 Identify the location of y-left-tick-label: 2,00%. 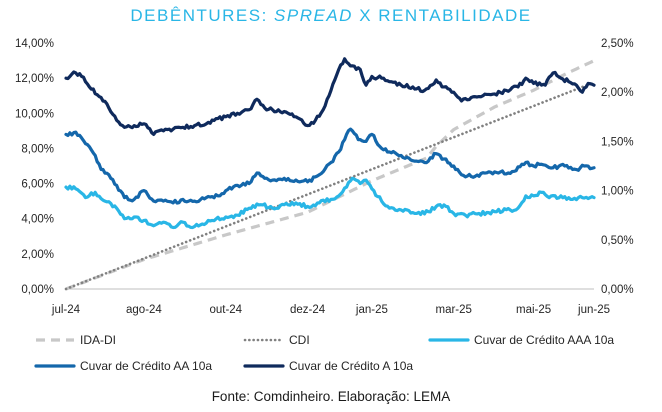
(37, 255).